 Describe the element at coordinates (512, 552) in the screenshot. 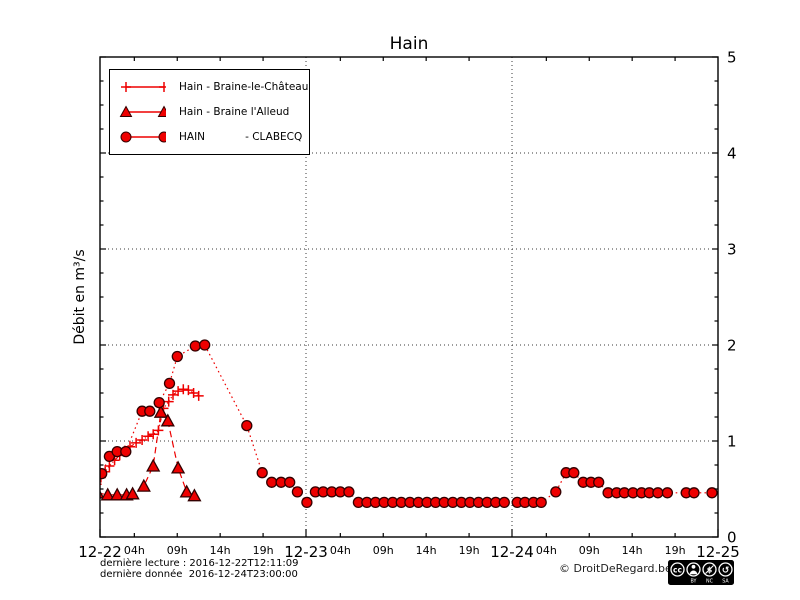

I see `svg-text: 12-24` at that location.